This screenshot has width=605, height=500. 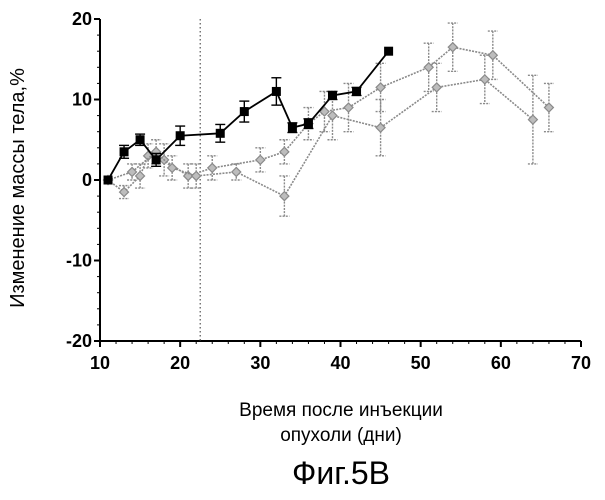 I want to click on y-tick-label: 10, so click(x=82, y=100).